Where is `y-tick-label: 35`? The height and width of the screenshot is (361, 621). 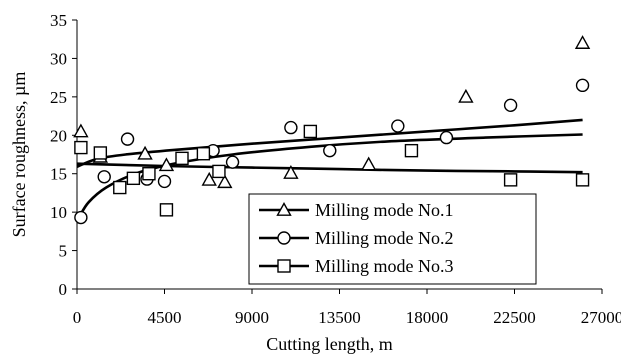
y-tick-label: 35 is located at coordinates (58, 20).